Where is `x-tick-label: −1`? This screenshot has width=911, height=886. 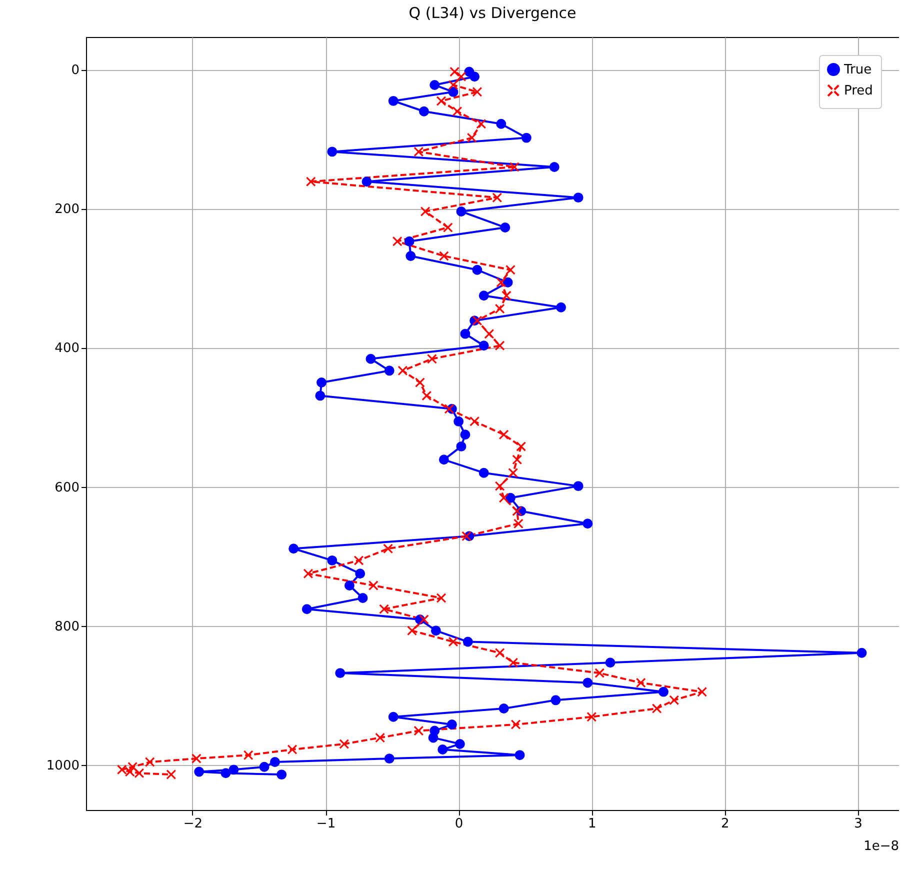 x-tick-label: −1 is located at coordinates (326, 824).